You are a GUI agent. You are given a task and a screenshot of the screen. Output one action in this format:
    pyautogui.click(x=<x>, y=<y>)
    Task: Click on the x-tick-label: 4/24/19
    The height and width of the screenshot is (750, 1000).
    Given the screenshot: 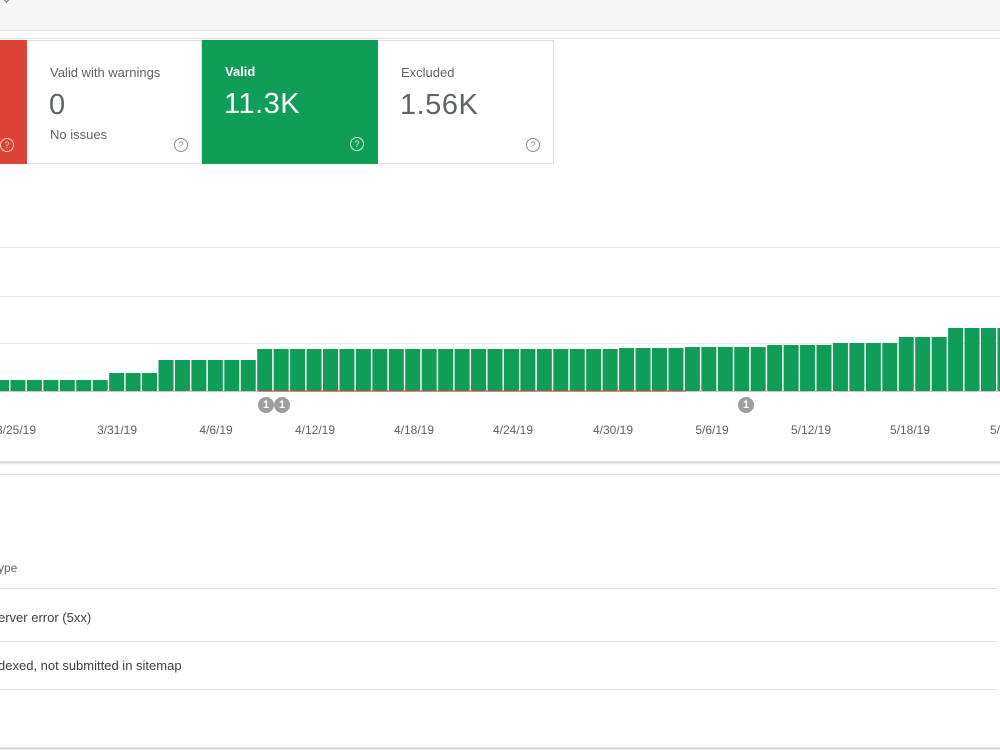 What is the action you would take?
    pyautogui.click(x=513, y=430)
    